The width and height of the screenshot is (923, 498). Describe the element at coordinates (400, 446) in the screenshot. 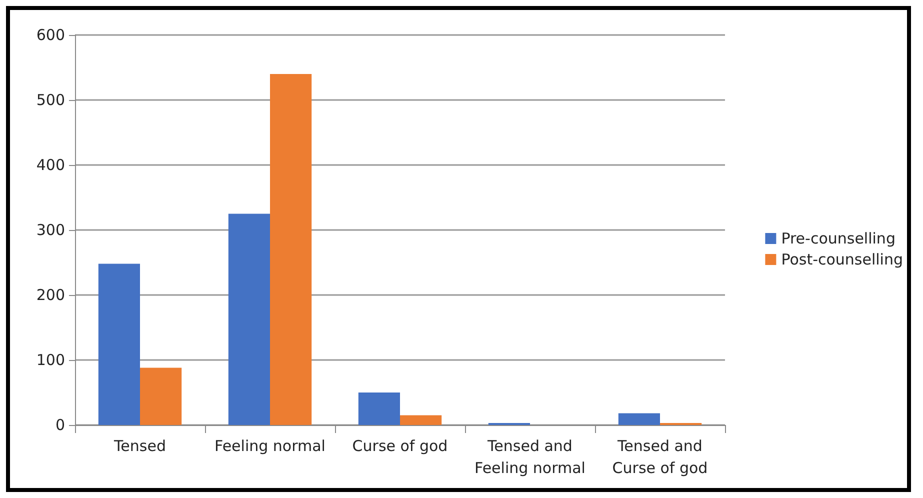

I see `x-tick-label: Curse of god` at that location.